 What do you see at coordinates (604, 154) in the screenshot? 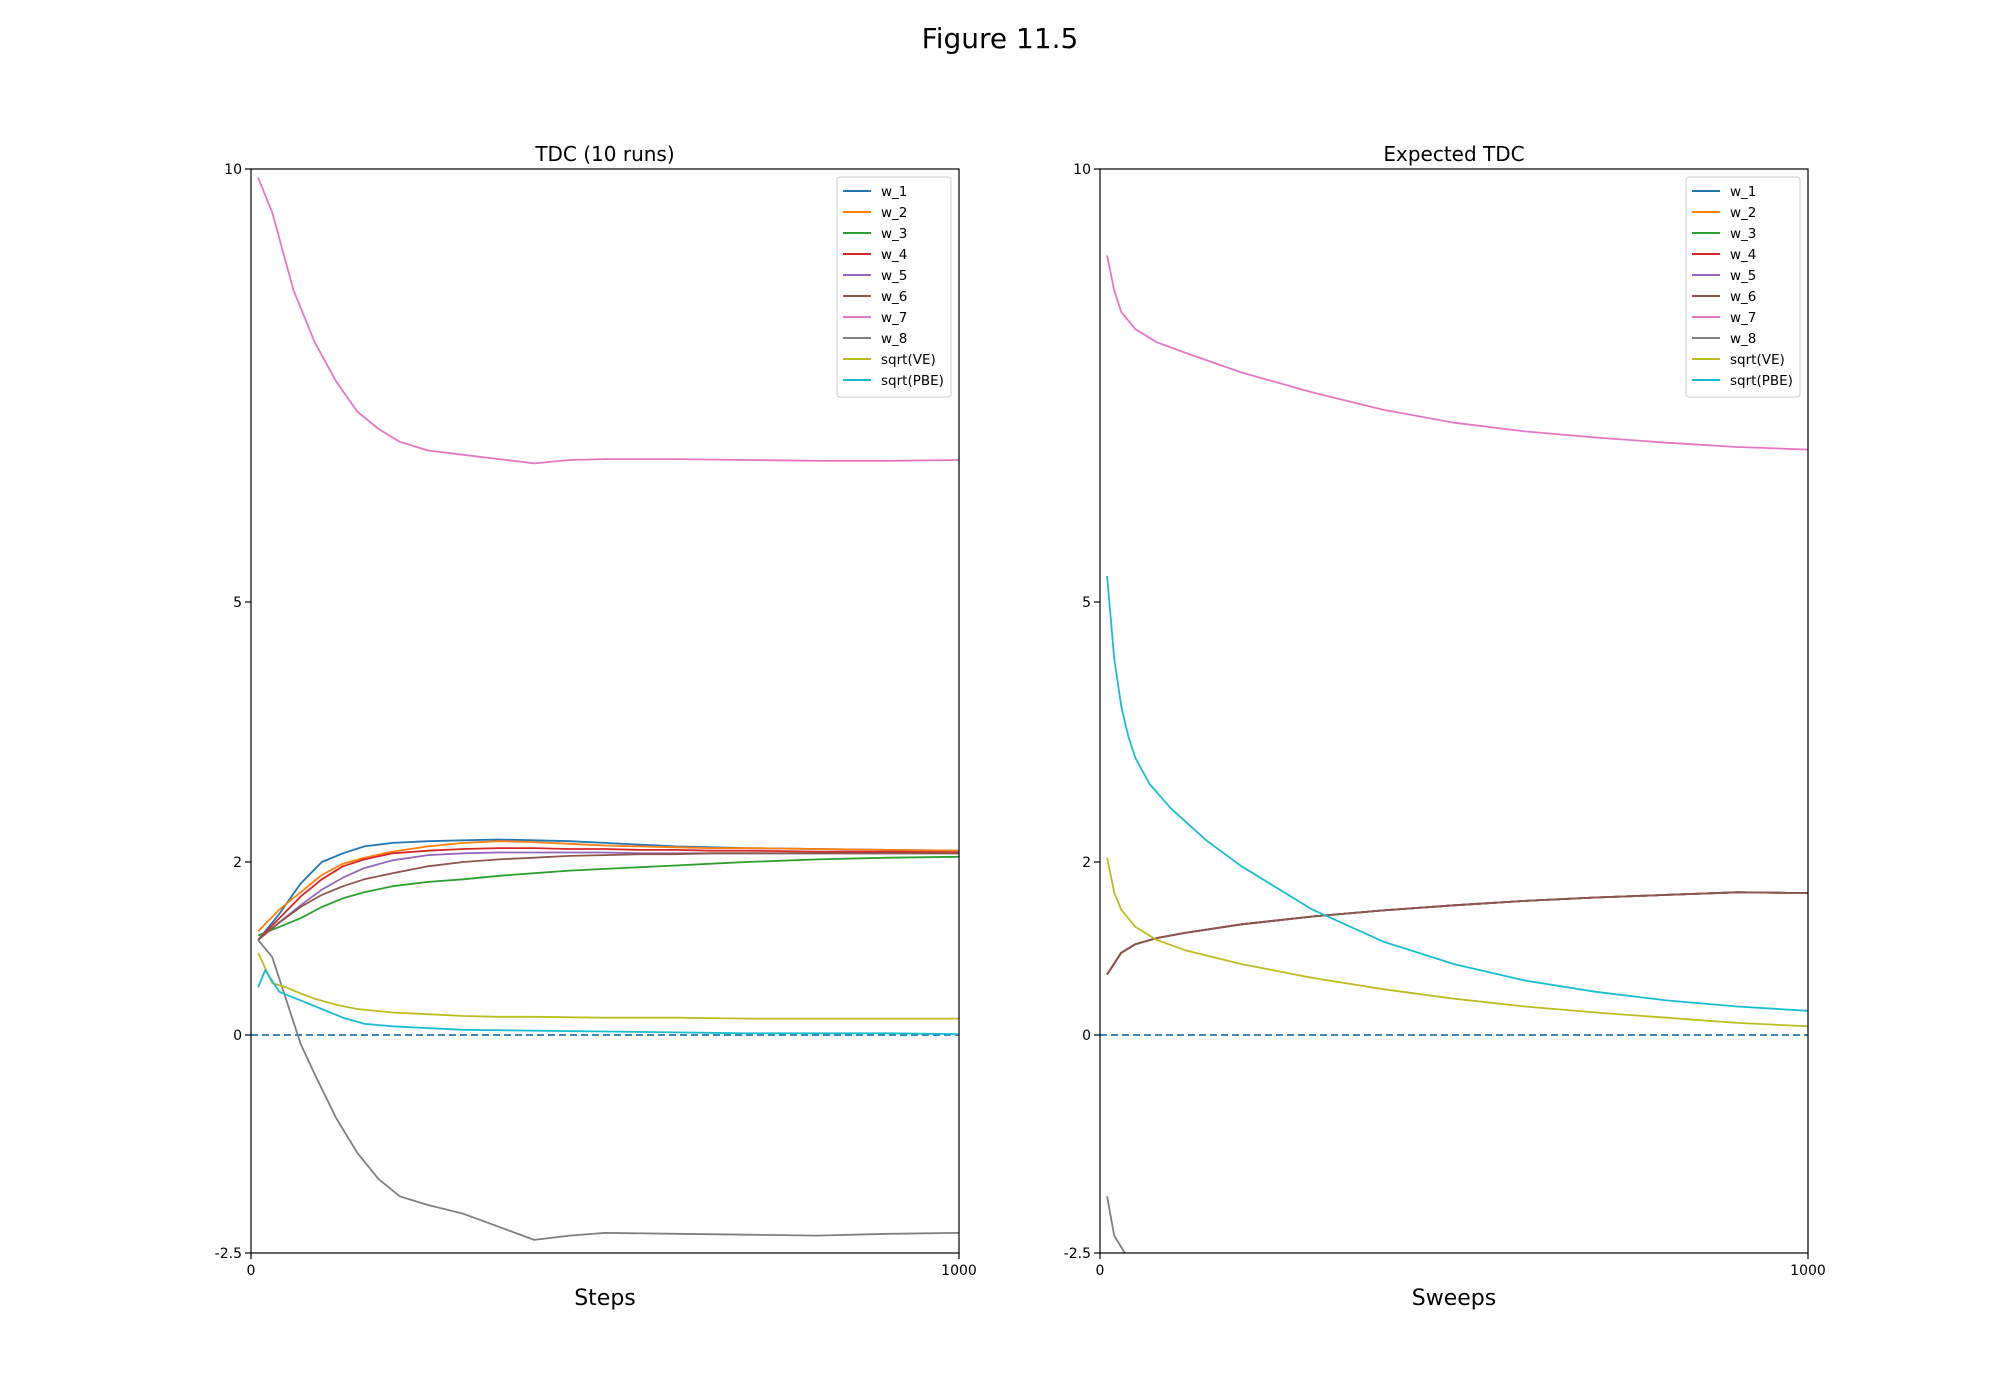
I see `panel-title: TDC (10 runs)` at bounding box center [604, 154].